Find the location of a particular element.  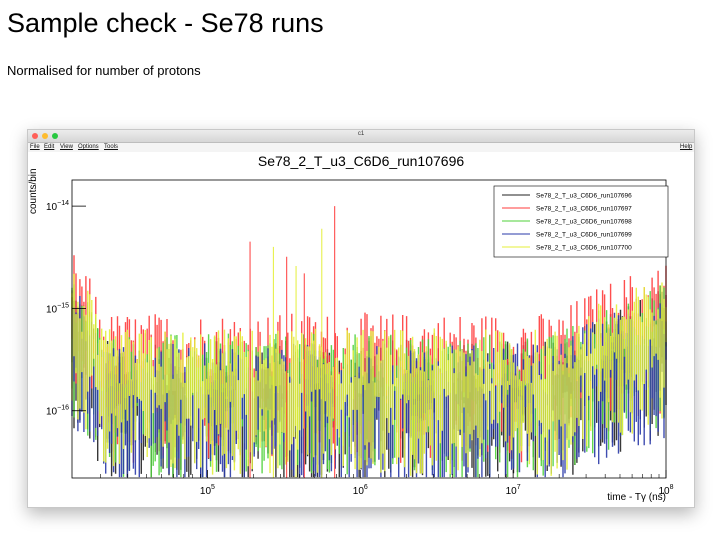

menu-bar: File Edit View Options Tools Help is located at coordinates (361, 147).